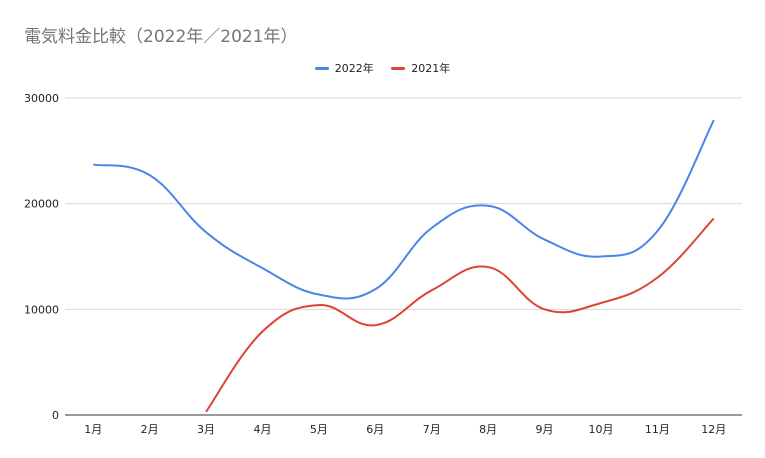 This screenshot has width=765, height=458. I want to click on y-tick-label: 10000, so click(41, 309).